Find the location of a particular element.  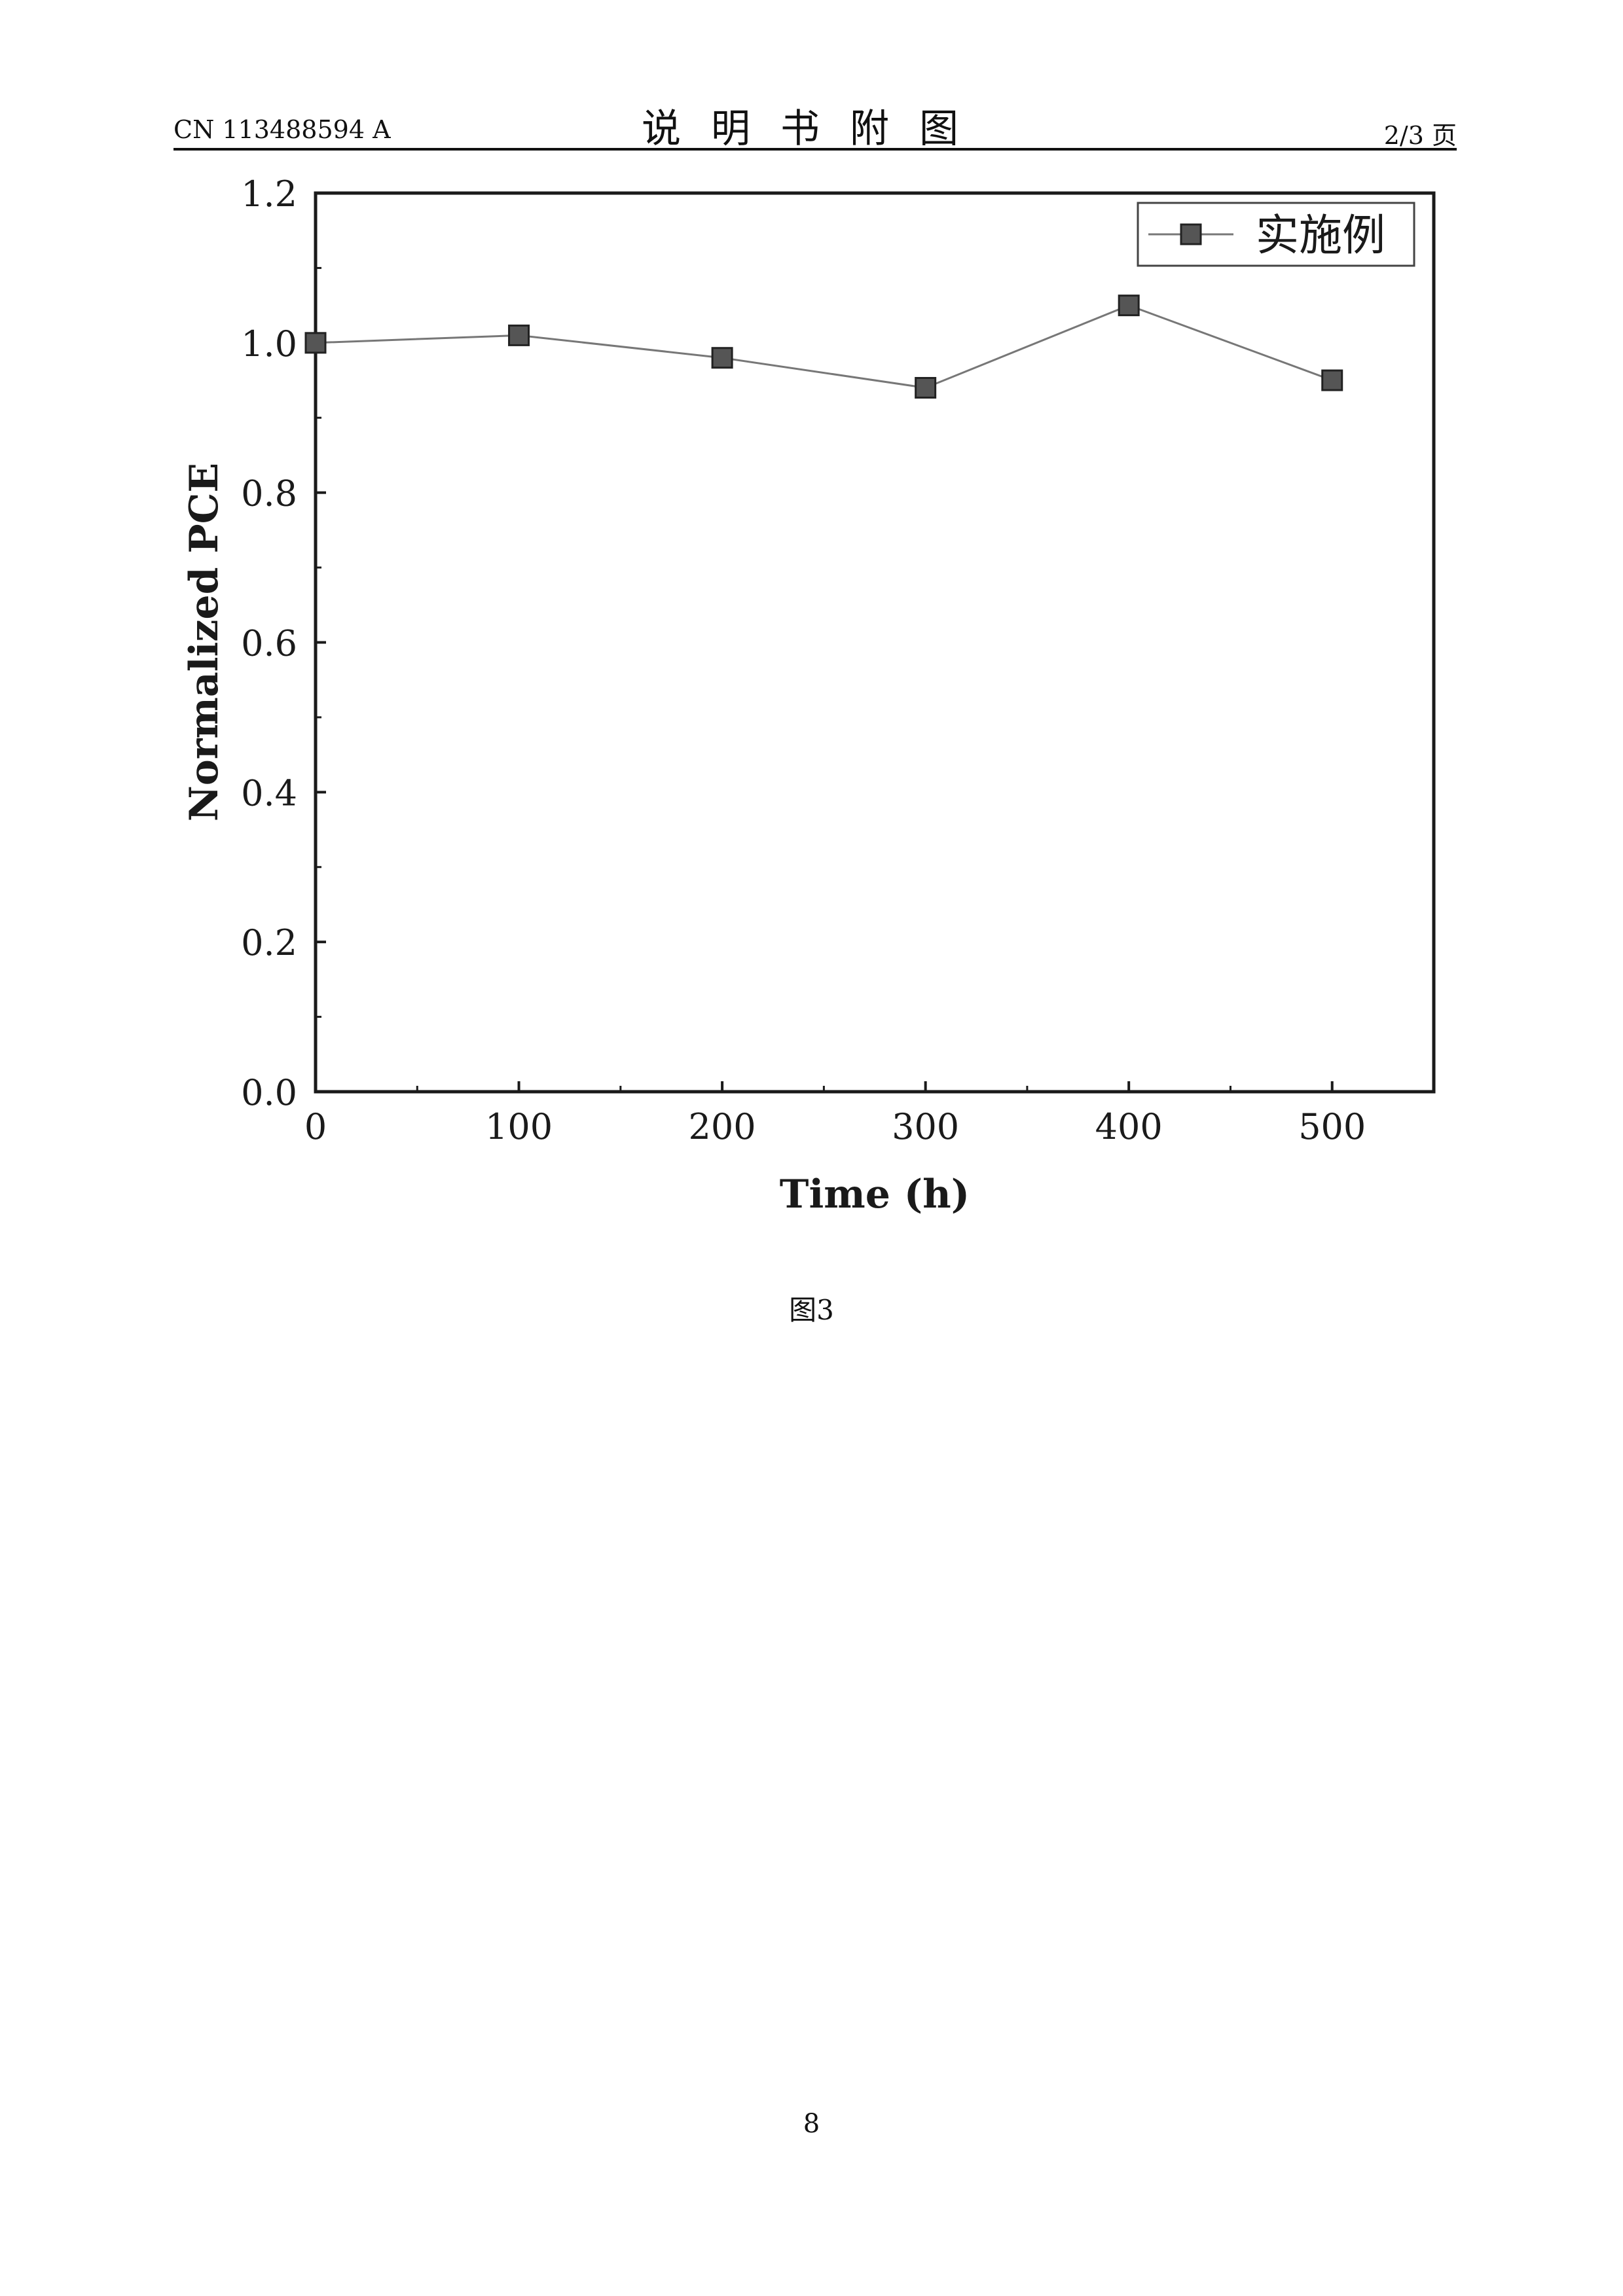

legend-marker is located at coordinates (1191, 234).